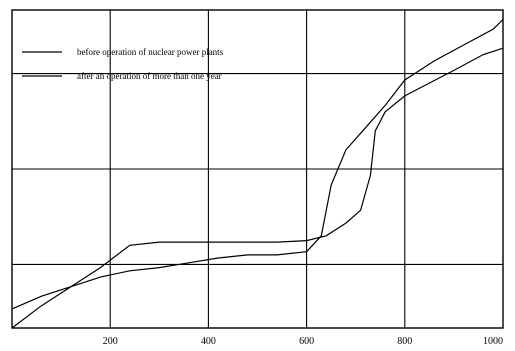  I want to click on x-tick-label-1000: 1000, so click(493, 341).